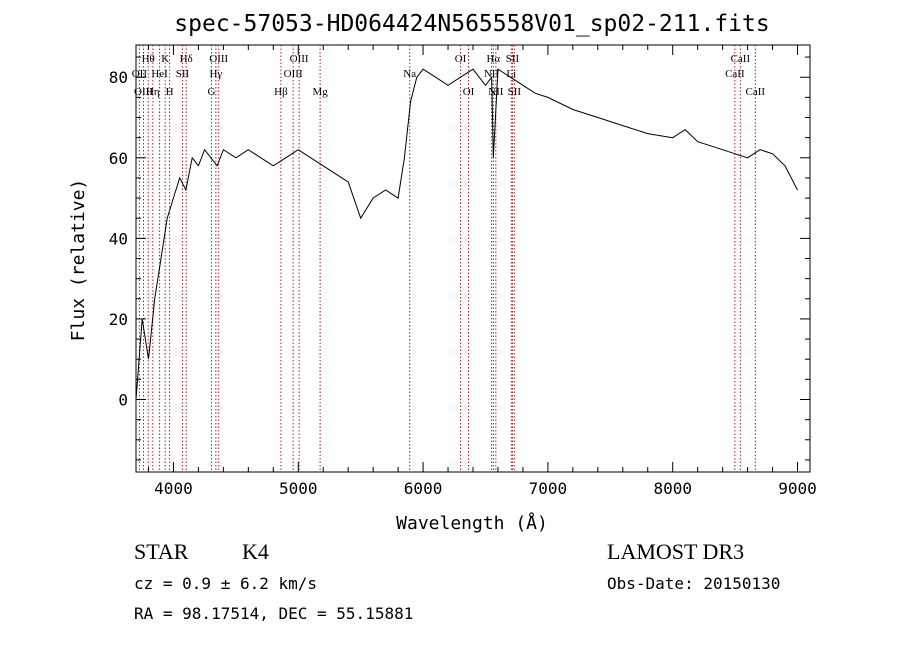 The image size is (900, 649). I want to click on line-label-26: CaII, so click(735, 74).